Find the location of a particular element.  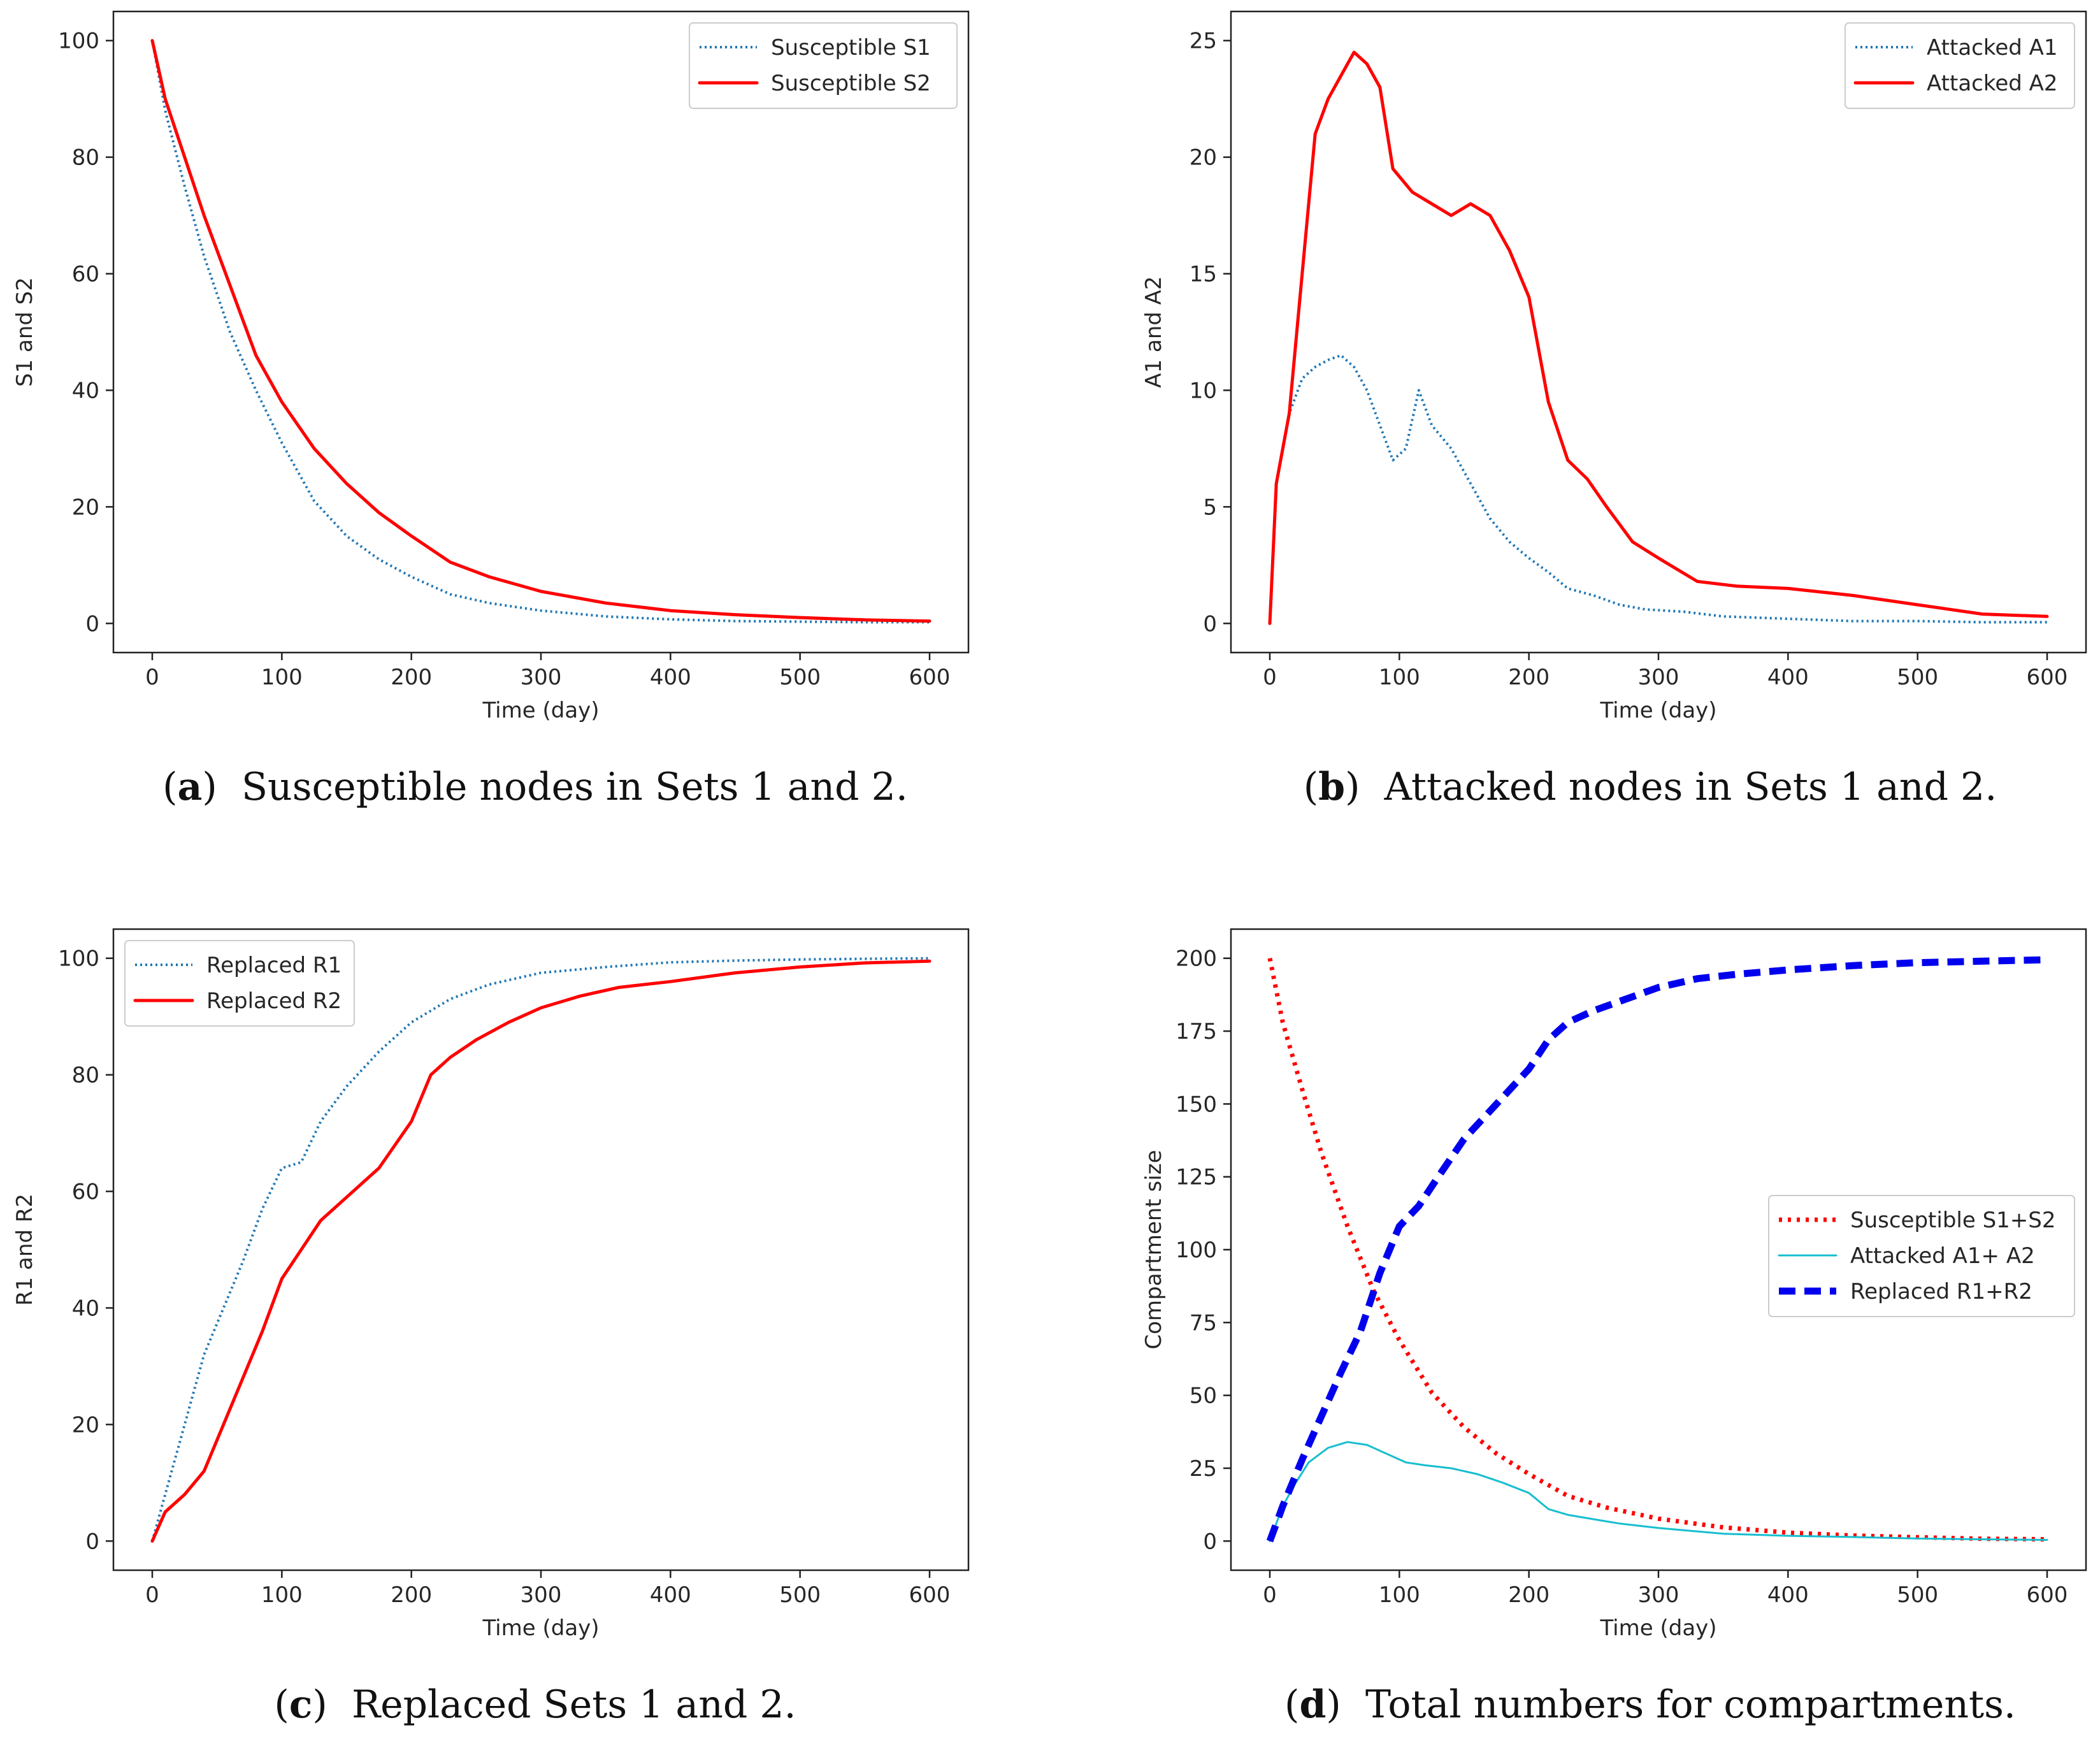

y-tick-label: 175 is located at coordinates (1196, 1031).